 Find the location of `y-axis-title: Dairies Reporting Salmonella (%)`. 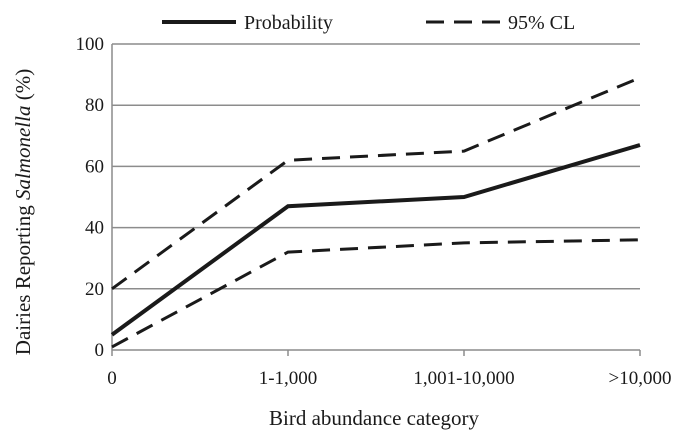

y-axis-title: Dairies Reporting Salmonella (%) is located at coordinates (23, 212).